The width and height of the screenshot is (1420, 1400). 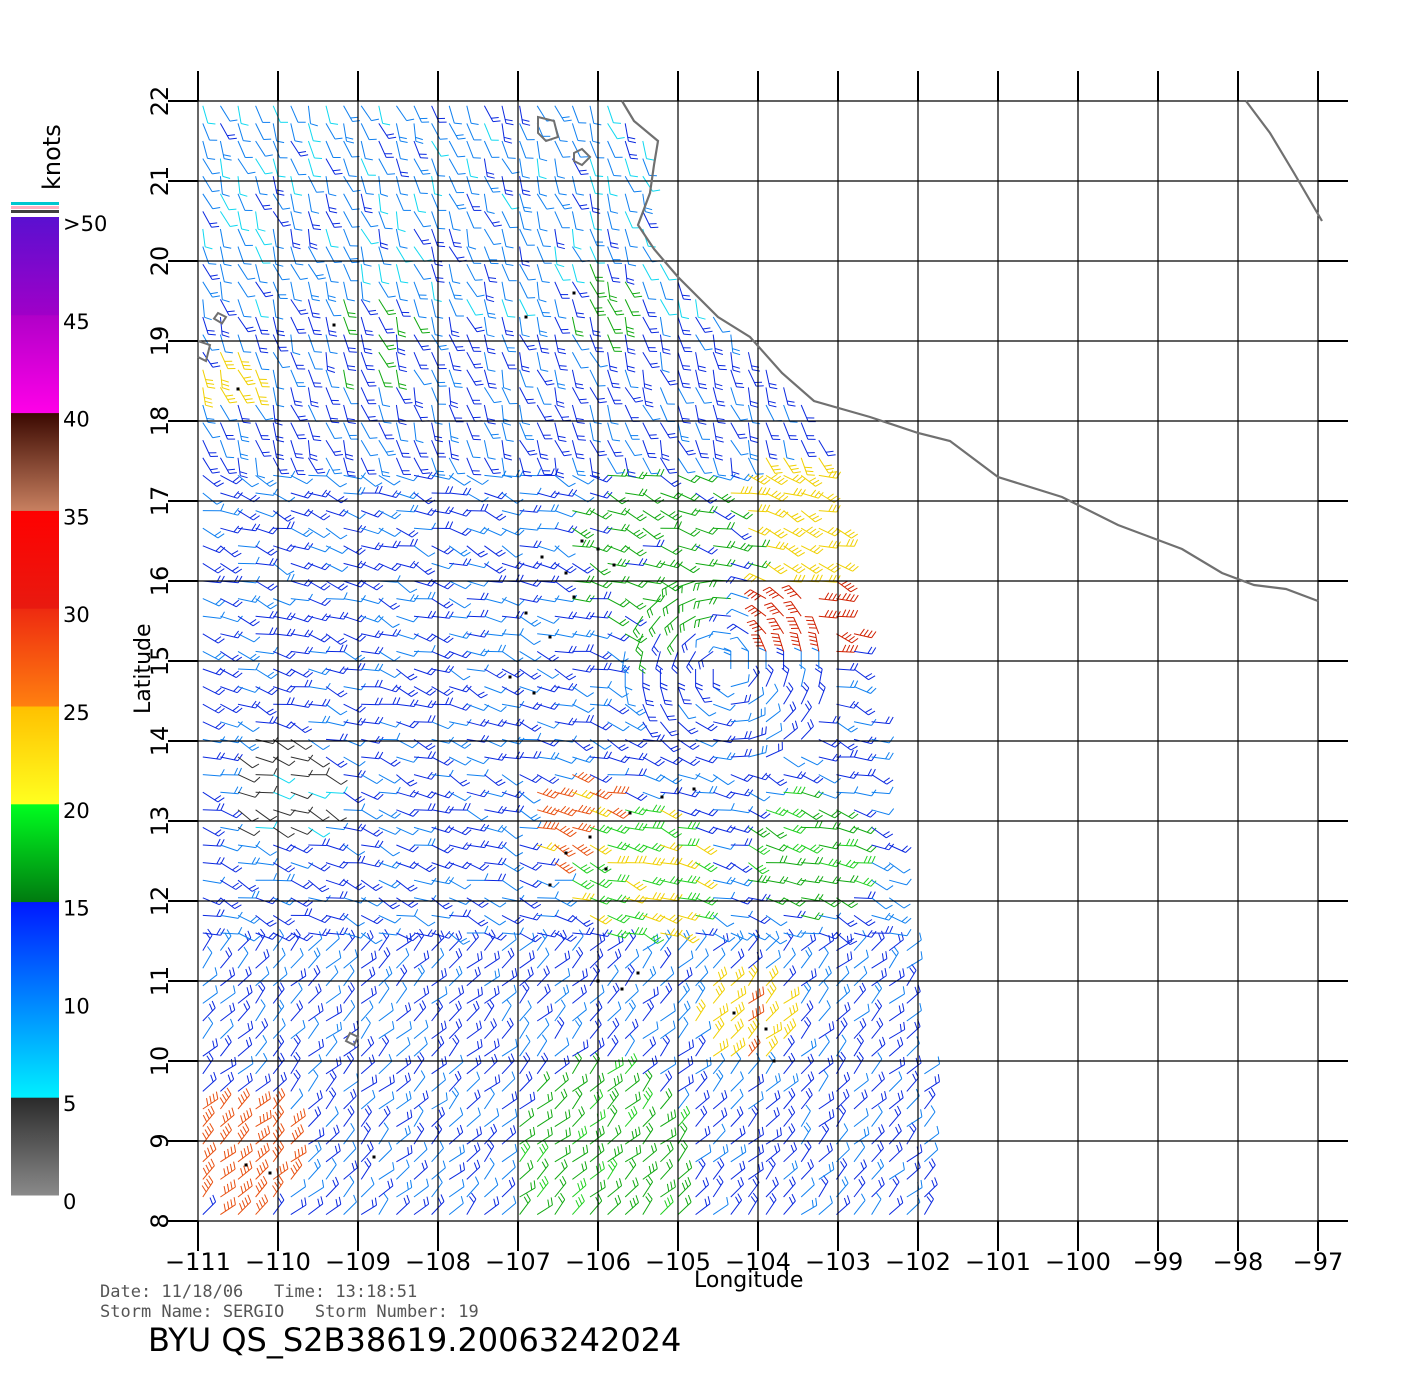 I want to click on x-tick-label: −107, so click(x=518, y=1262).